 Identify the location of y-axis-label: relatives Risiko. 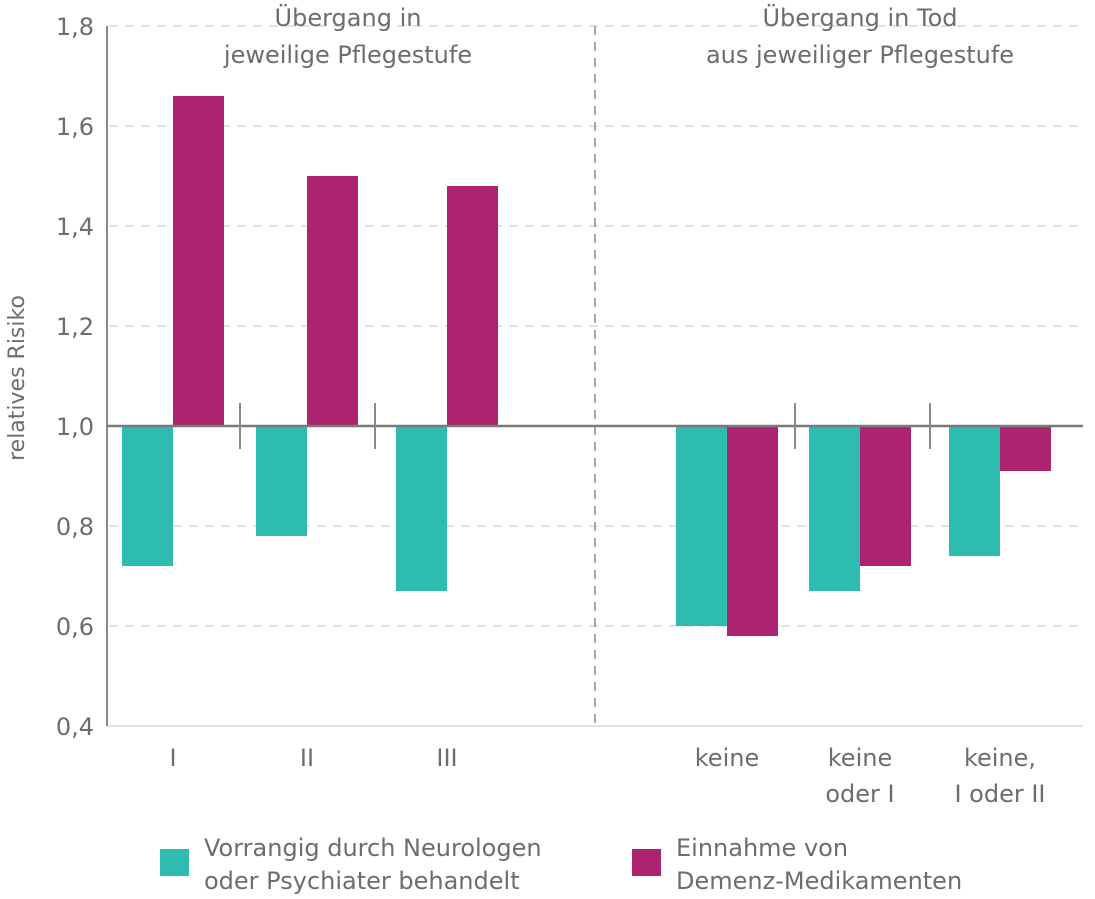
(17, 378).